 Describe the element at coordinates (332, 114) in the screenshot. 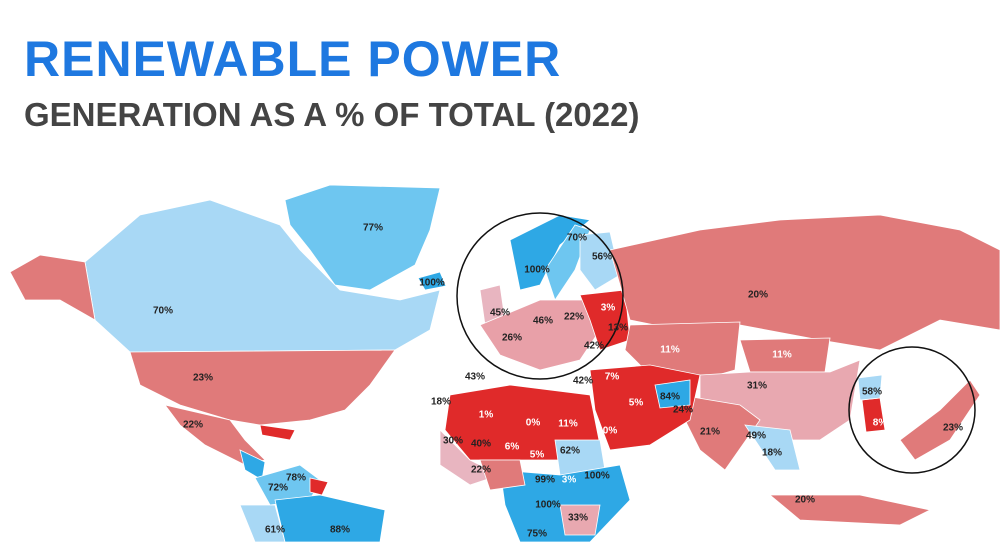

I see `subtitle: GENERATION AS A % OF TOTAL (2022)` at that location.